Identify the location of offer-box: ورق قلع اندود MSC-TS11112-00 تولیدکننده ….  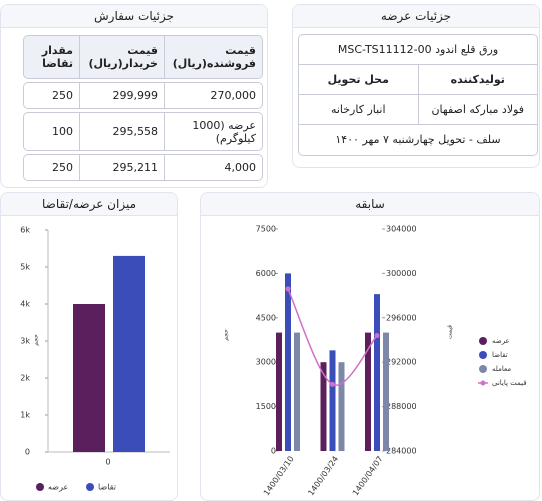
(418, 95).